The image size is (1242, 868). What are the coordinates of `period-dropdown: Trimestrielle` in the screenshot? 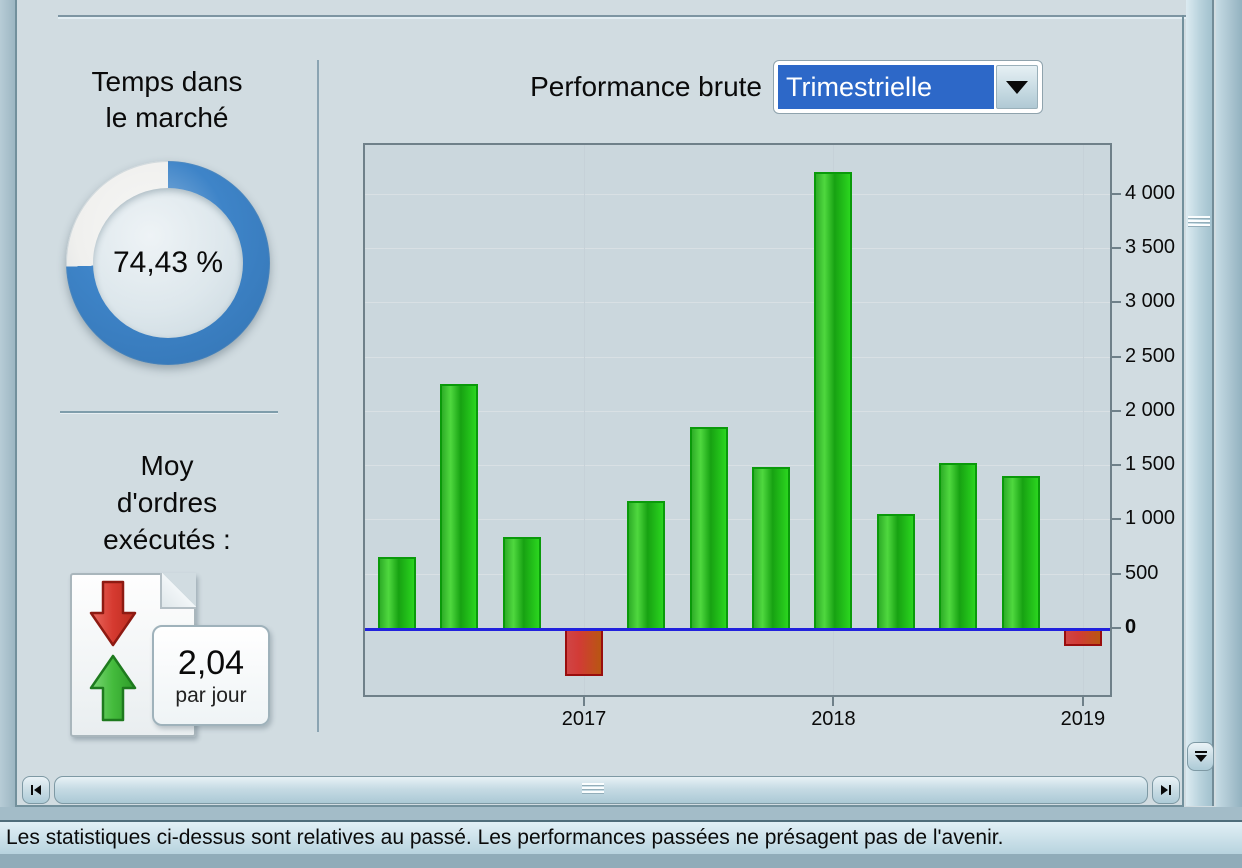 It's located at (908, 87).